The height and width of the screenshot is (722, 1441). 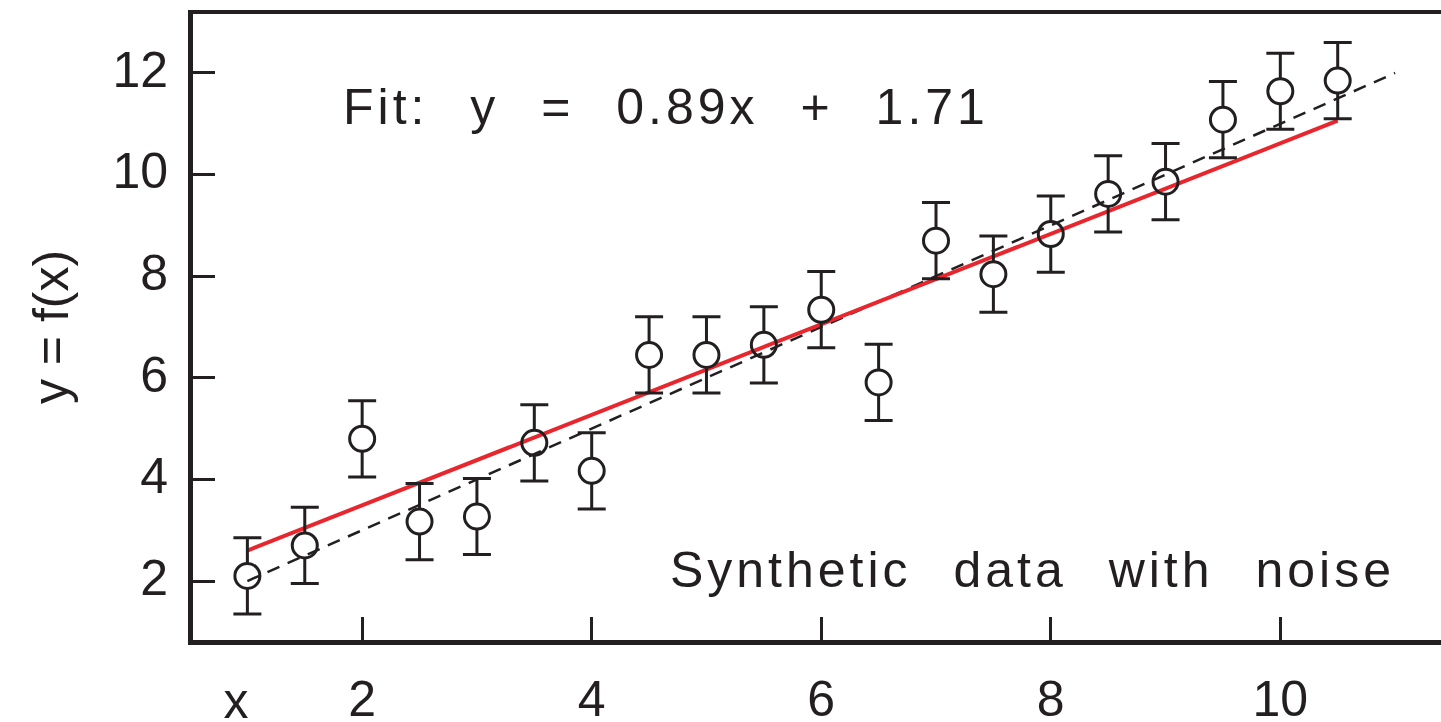 I want to click on x-tick-label: 8, so click(x=1050, y=696).